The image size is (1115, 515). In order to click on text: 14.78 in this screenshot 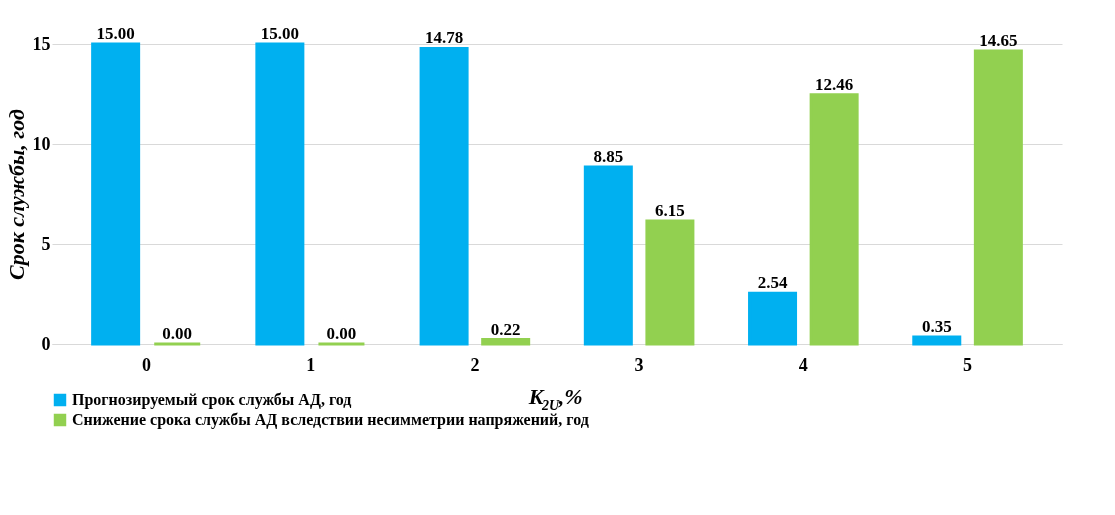, I will do `click(444, 38)`.